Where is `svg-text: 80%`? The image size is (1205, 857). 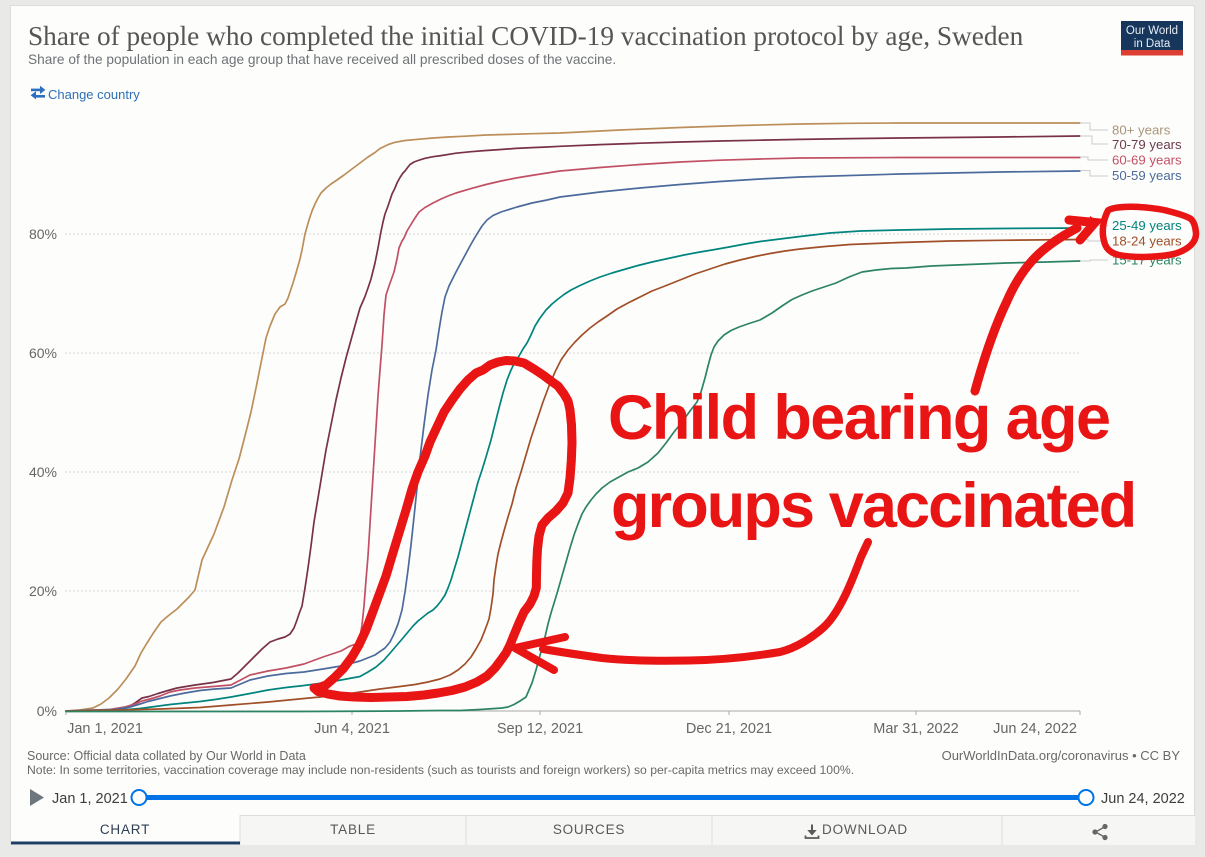
svg-text: 80% is located at coordinates (43, 234).